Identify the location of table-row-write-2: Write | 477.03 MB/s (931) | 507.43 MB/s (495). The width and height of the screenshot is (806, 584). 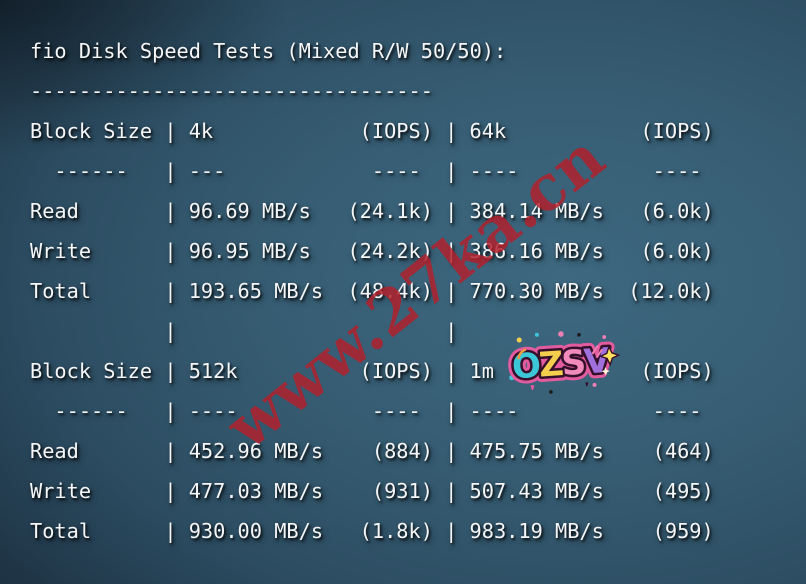
(418, 491).